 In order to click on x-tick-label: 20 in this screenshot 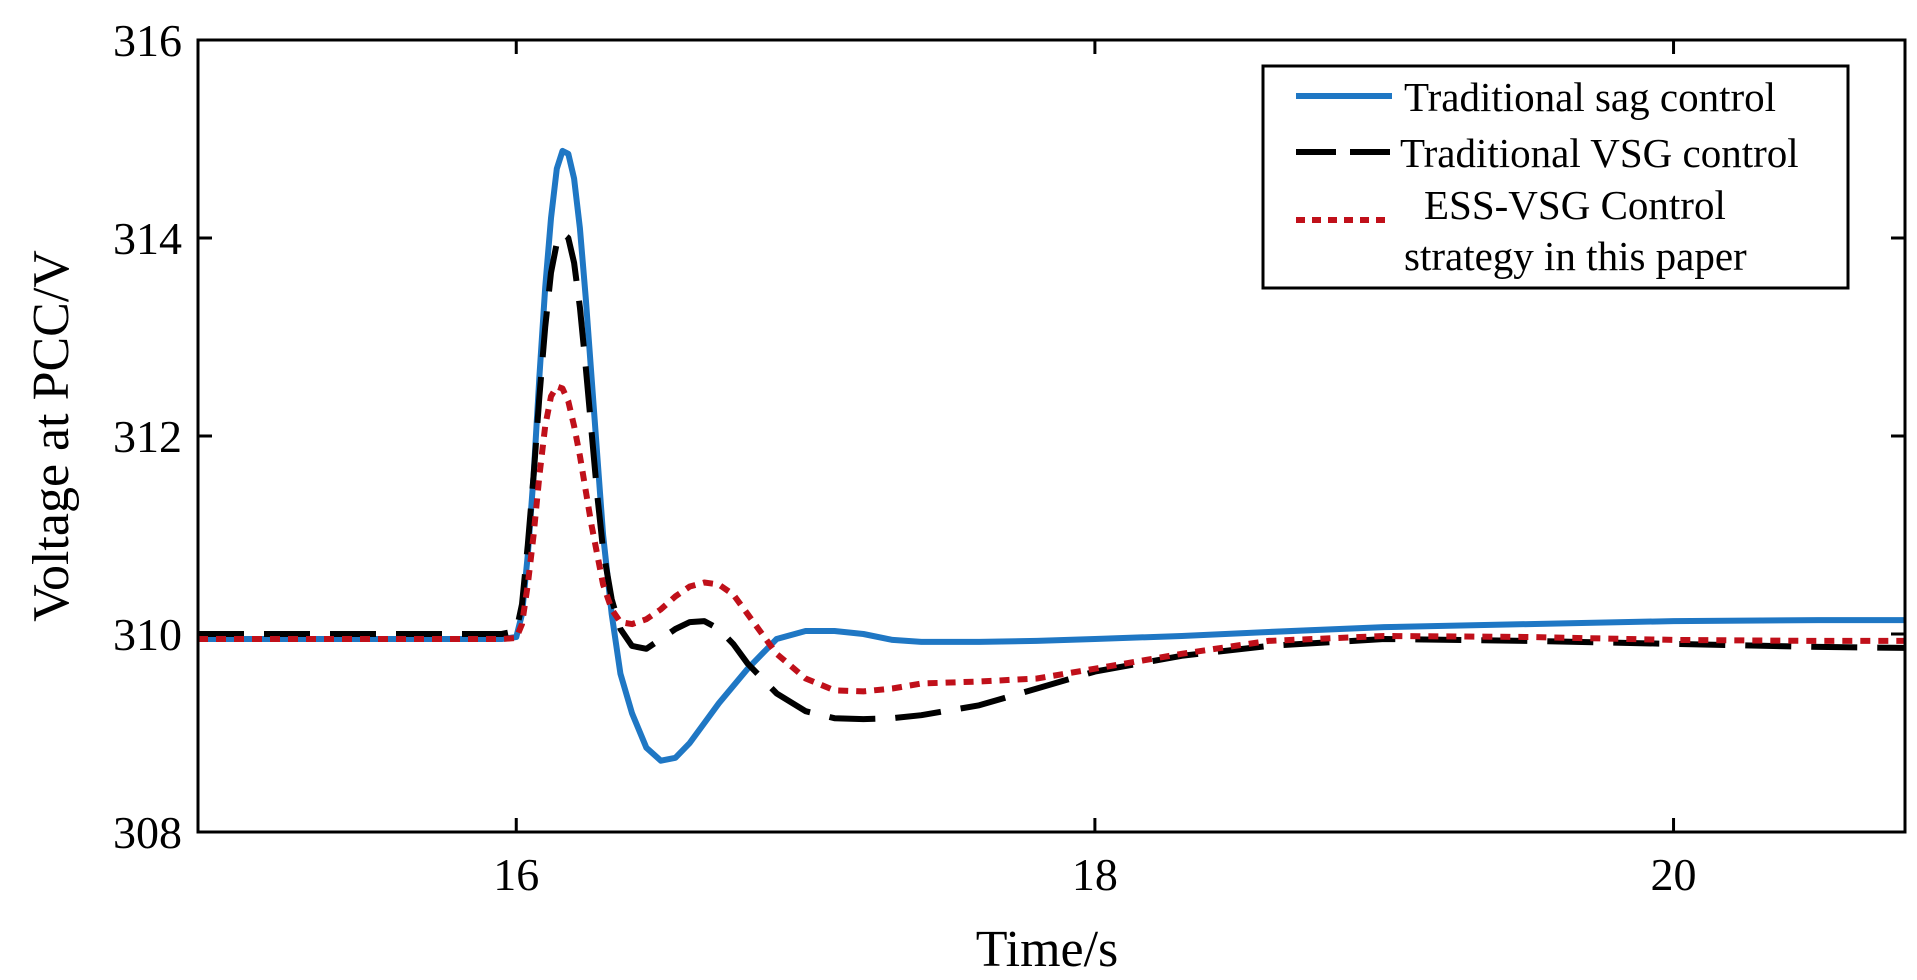, I will do `click(1674, 874)`.